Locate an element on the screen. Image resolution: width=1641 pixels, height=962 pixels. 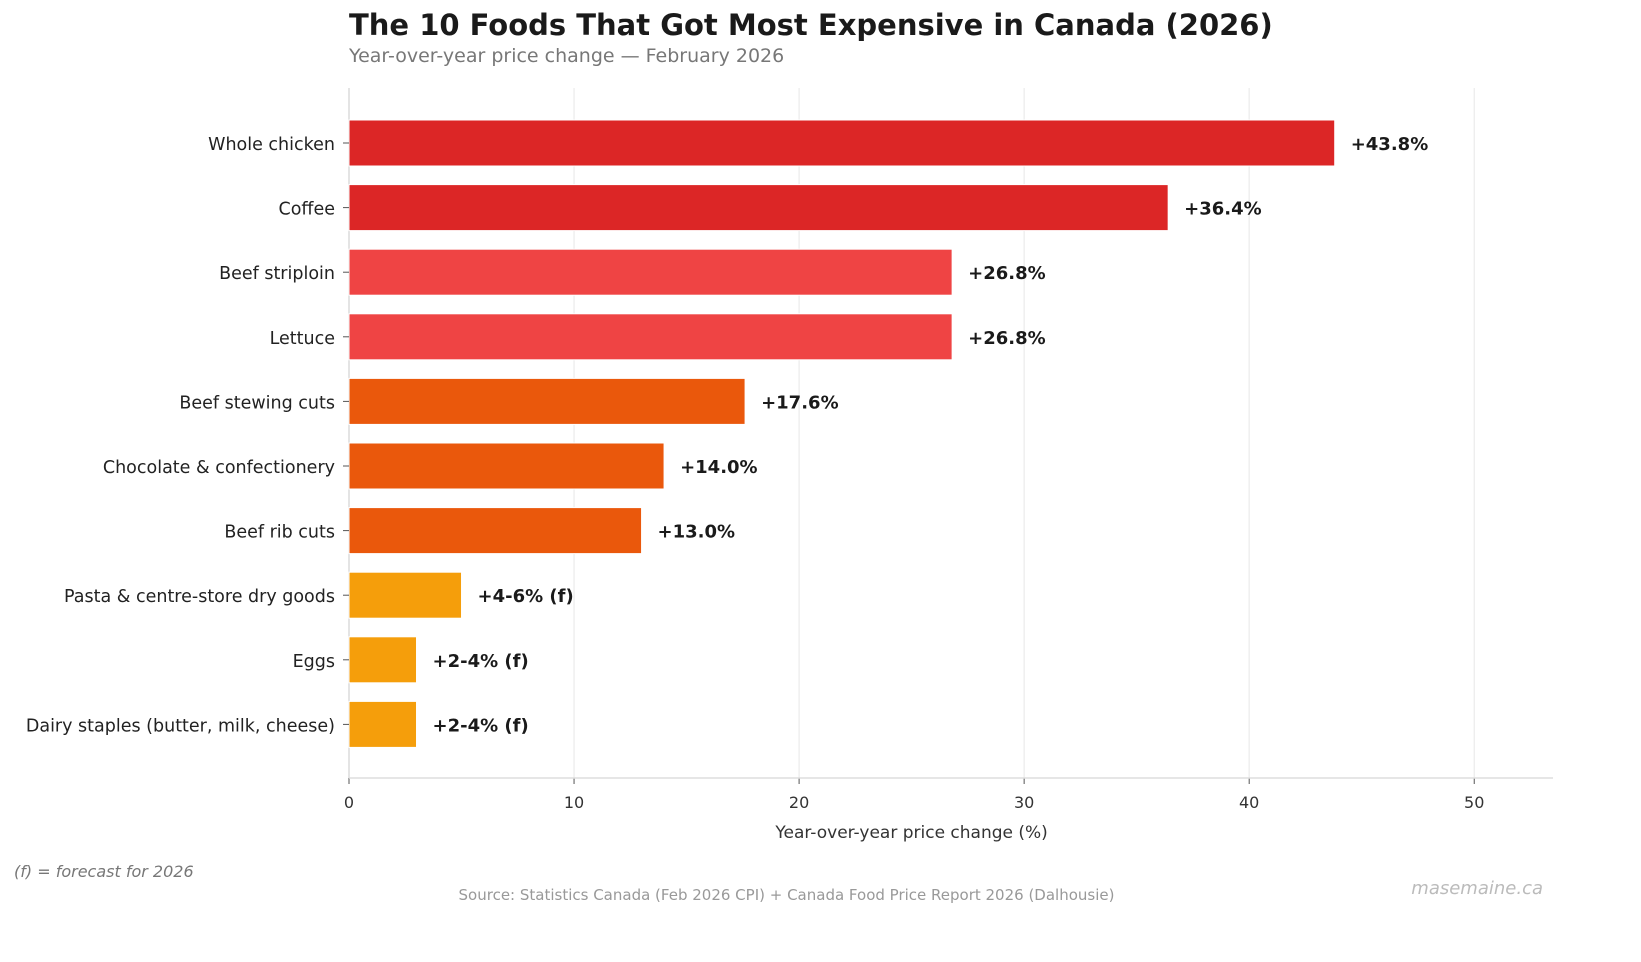
data-label: +36.4% is located at coordinates (1223, 209).